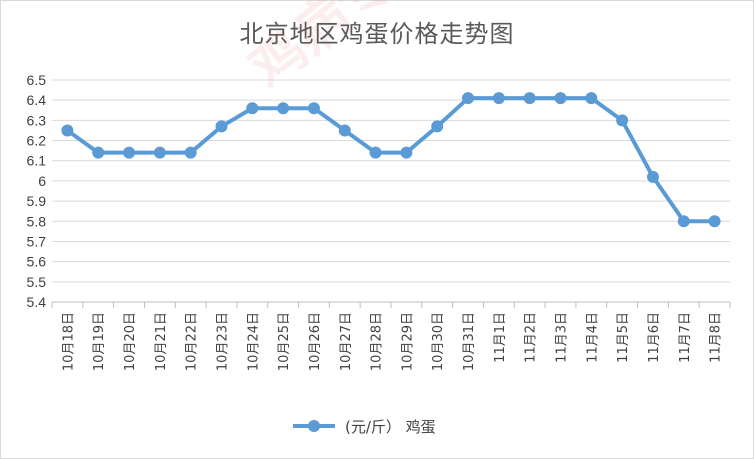 Image resolution: width=754 pixels, height=459 pixels. I want to click on x-tick-label: 10月23日, so click(223, 341).